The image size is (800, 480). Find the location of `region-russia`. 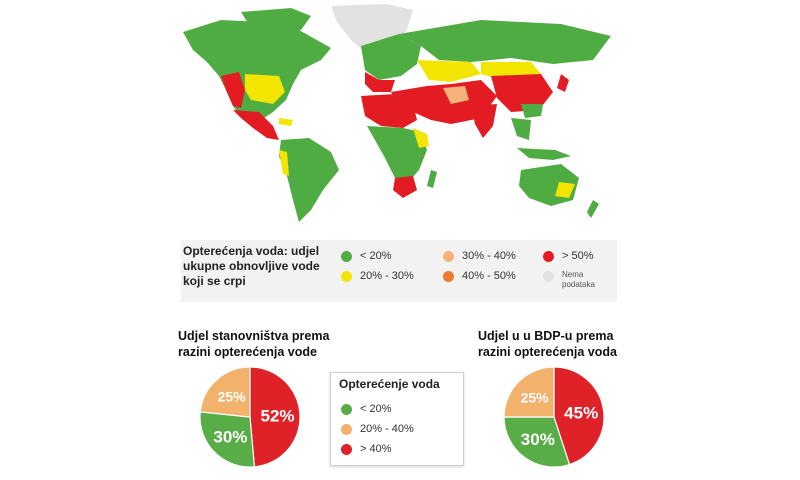

region-russia is located at coordinates (505, 42).